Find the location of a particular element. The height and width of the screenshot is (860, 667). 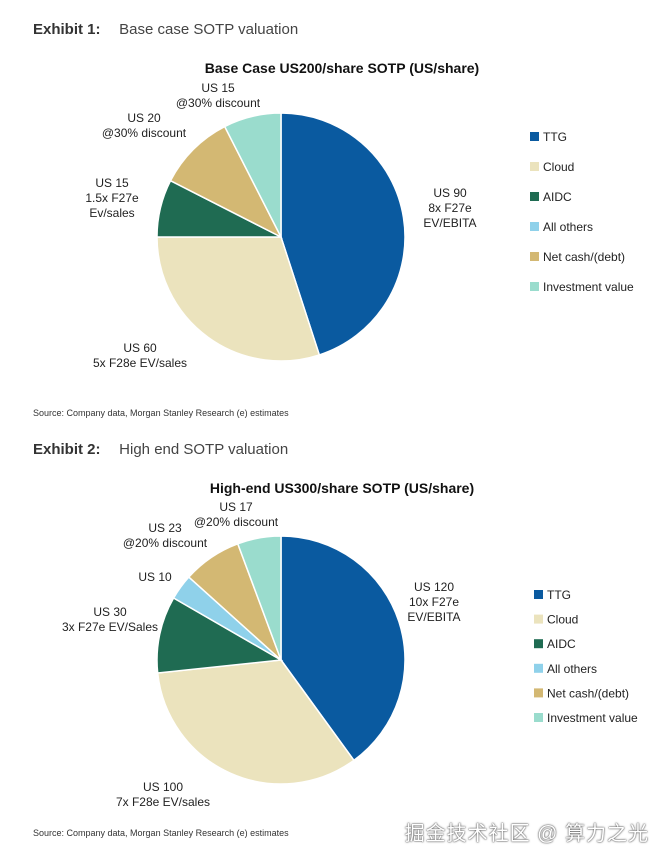

exhibit-1-number: Exhibit 1: is located at coordinates (67, 29).